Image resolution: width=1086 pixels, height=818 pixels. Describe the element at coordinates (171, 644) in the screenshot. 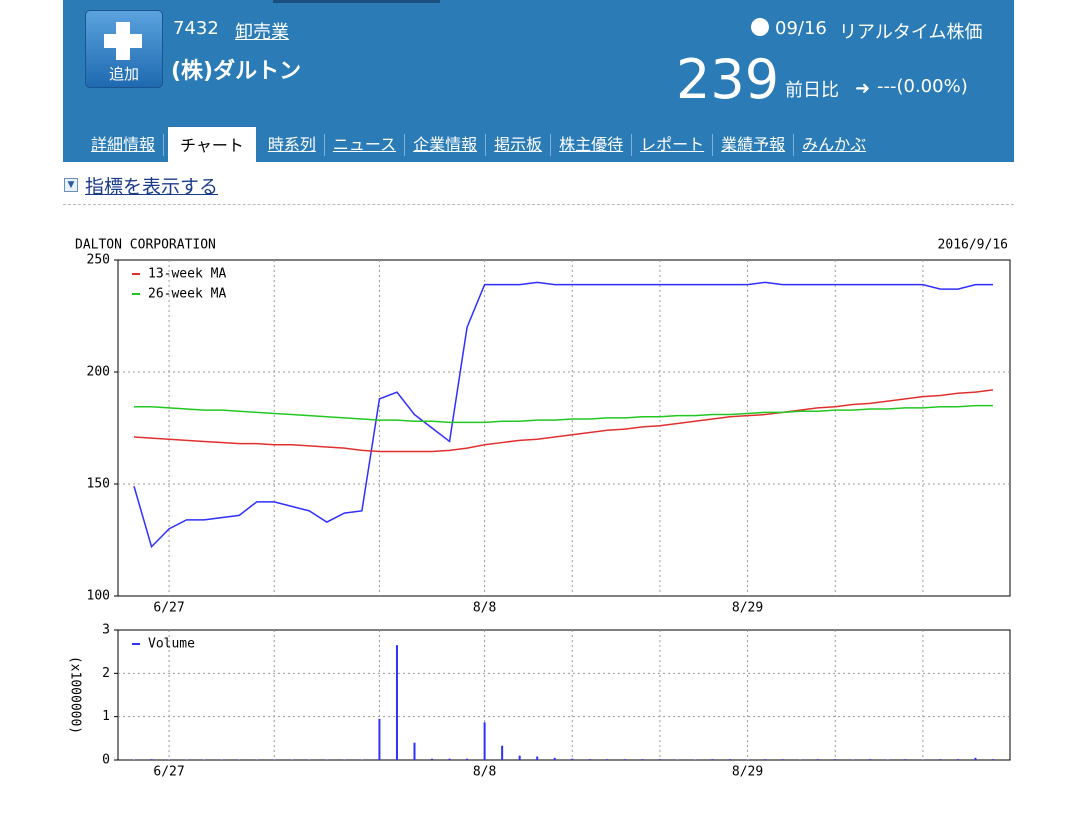

I see `legend-label: Volume` at that location.